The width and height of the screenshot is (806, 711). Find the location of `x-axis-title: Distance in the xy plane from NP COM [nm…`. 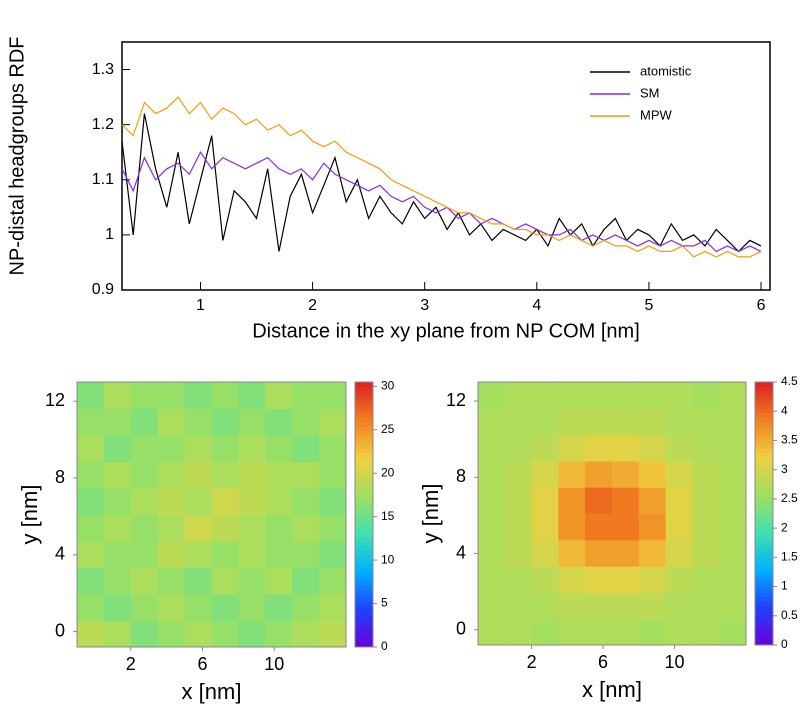

x-axis-title: Distance in the xy plane from NP COM [nm… is located at coordinates (446, 331).